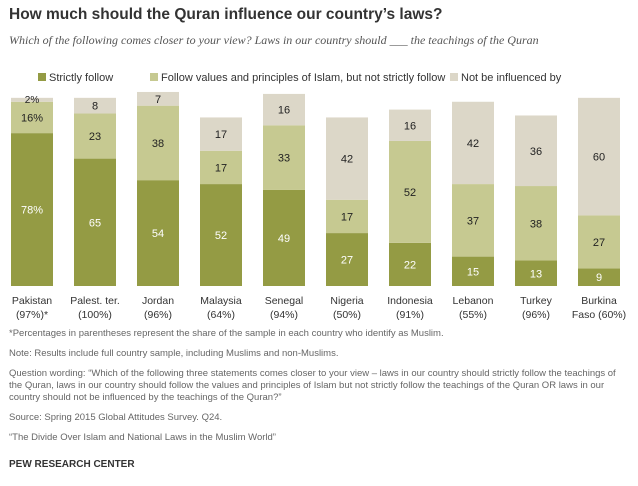  I want to click on data-label: 22, so click(410, 265).